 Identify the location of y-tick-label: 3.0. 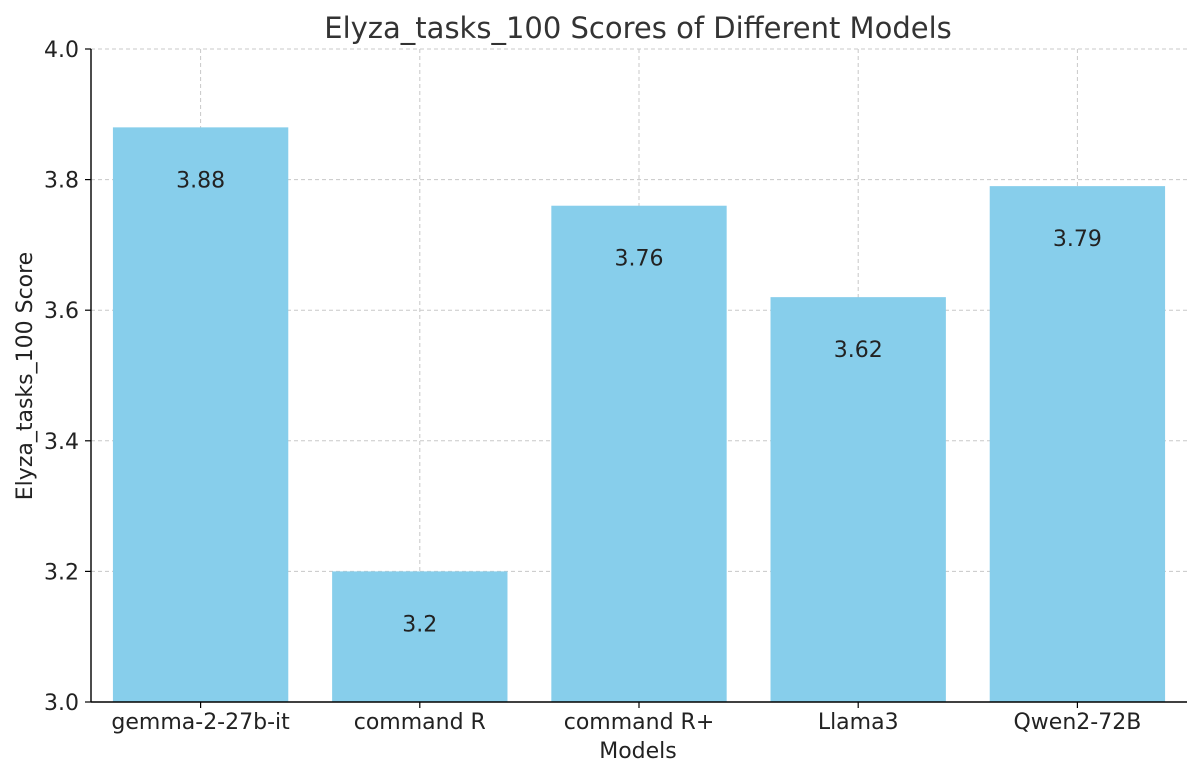
(61, 703).